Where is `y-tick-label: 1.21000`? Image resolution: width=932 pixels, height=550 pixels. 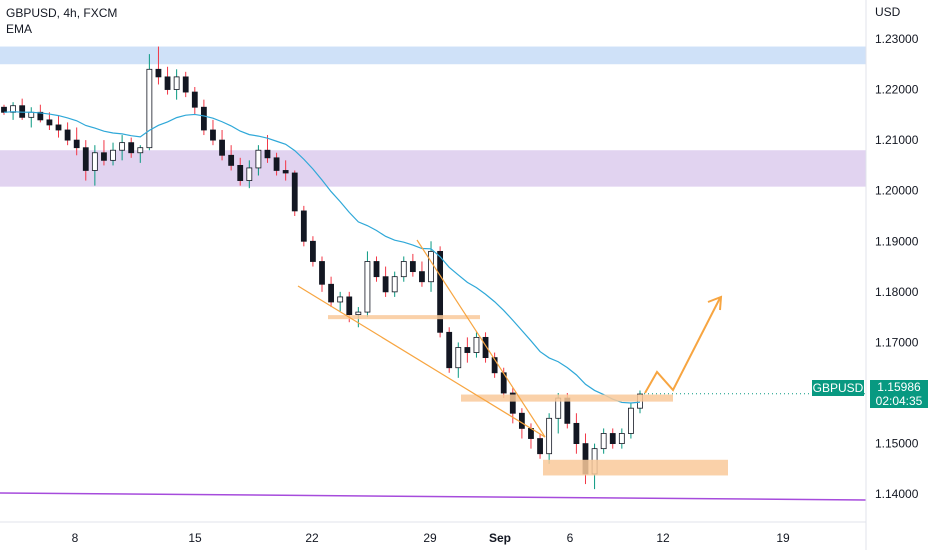 y-tick-label: 1.21000 is located at coordinates (897, 140).